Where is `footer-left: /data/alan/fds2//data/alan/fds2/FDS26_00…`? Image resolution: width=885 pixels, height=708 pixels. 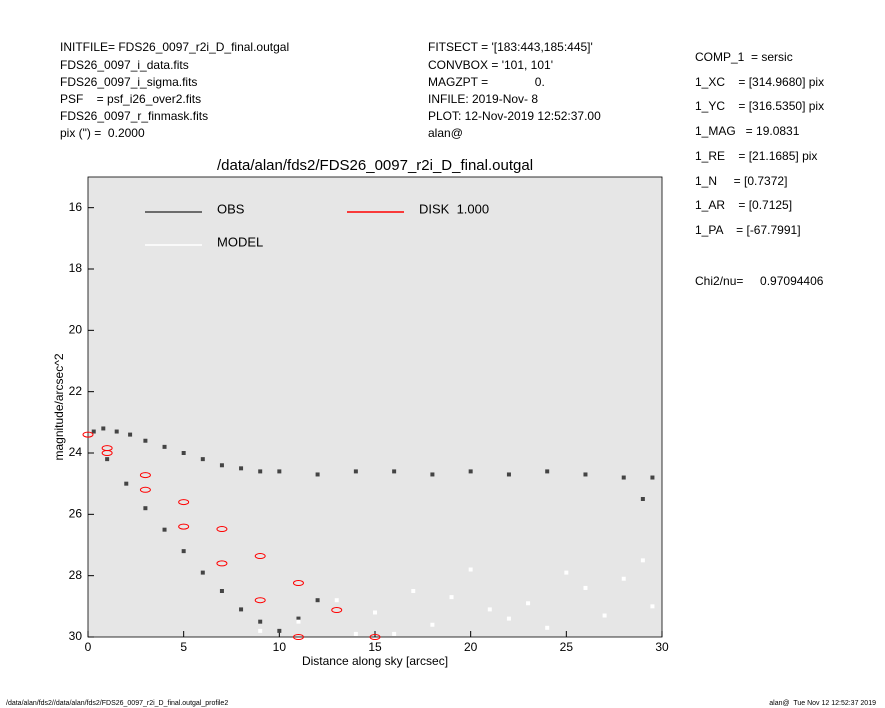
footer-left: /data/alan/fds2//data/alan/fds2/FDS26_00… is located at coordinates (117, 703).